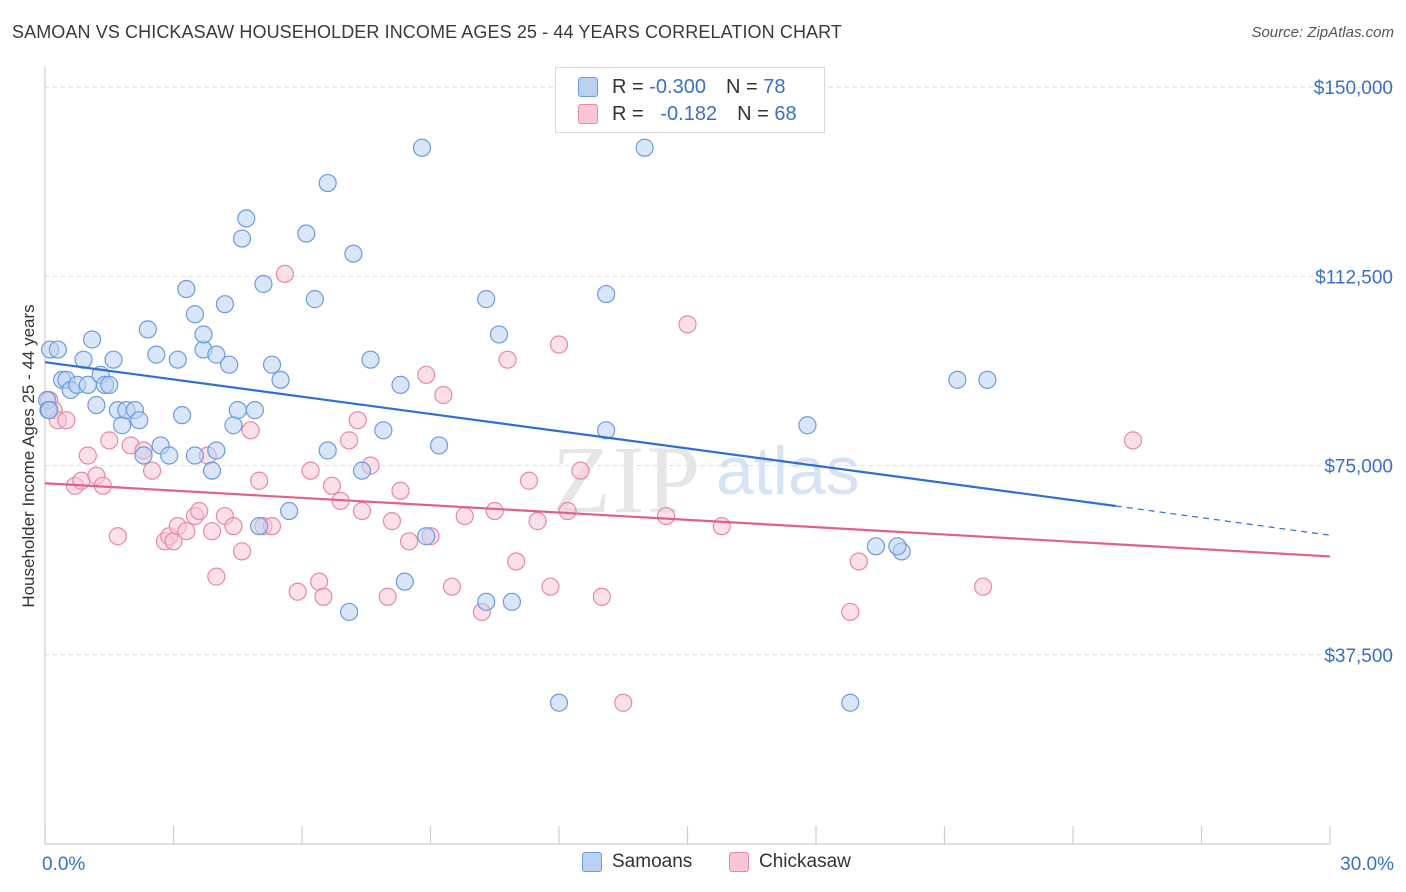  Describe the element at coordinates (774, 86) in the screenshot. I see `legend-n-value: 78` at that location.